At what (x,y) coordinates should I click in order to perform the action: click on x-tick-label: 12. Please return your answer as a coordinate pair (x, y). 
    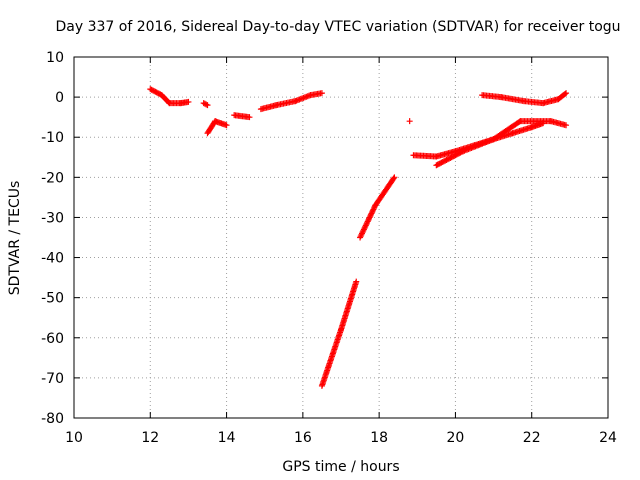
    Looking at the image, I should click on (150, 438).